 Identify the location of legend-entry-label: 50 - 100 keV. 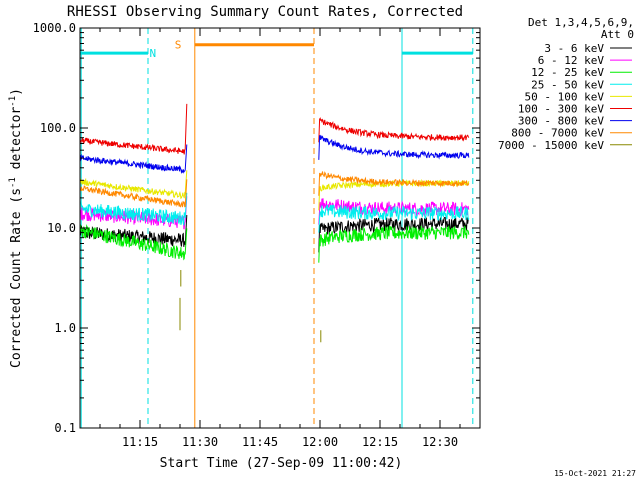
(565, 96).